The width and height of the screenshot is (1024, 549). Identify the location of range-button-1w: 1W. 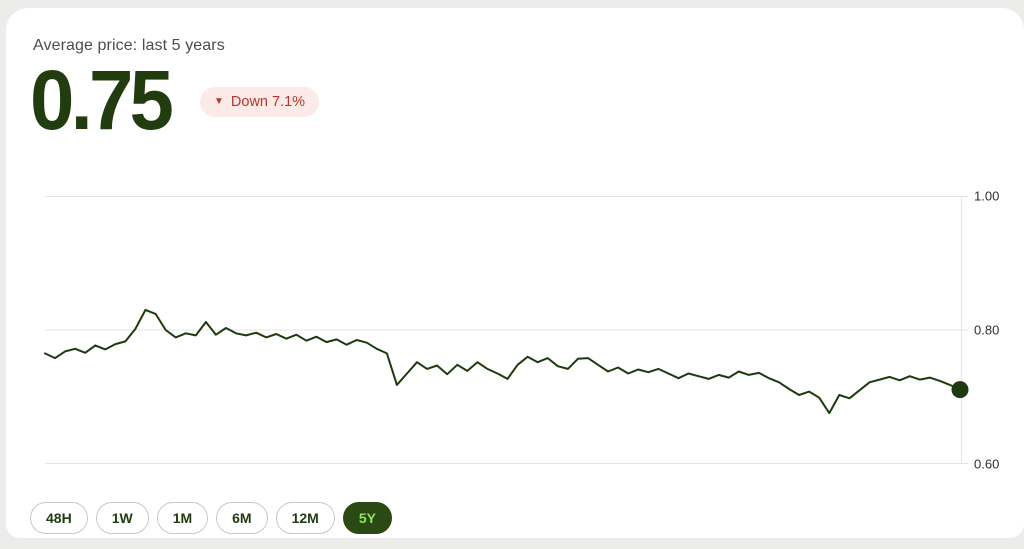
(122, 518).